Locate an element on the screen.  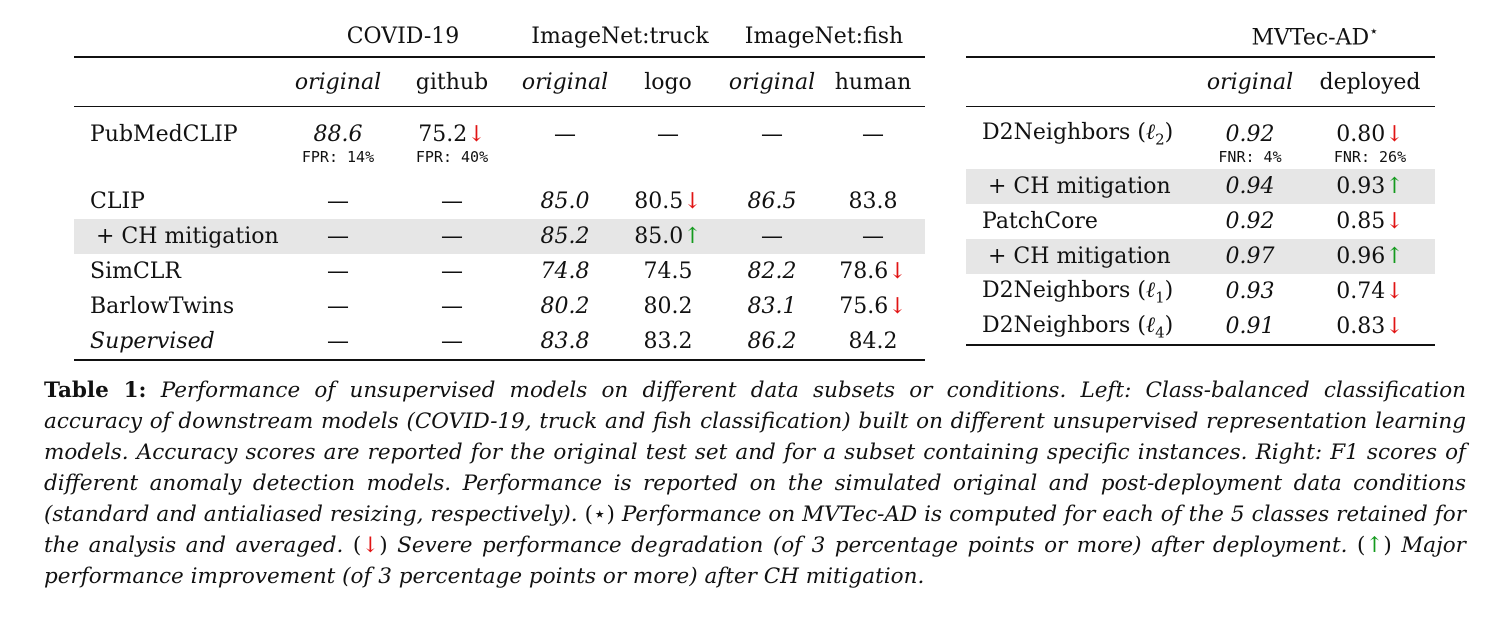
table-row-highlighted: + CH mitigation — — 85.2 85.0↑ — — is located at coordinates (499, 236).